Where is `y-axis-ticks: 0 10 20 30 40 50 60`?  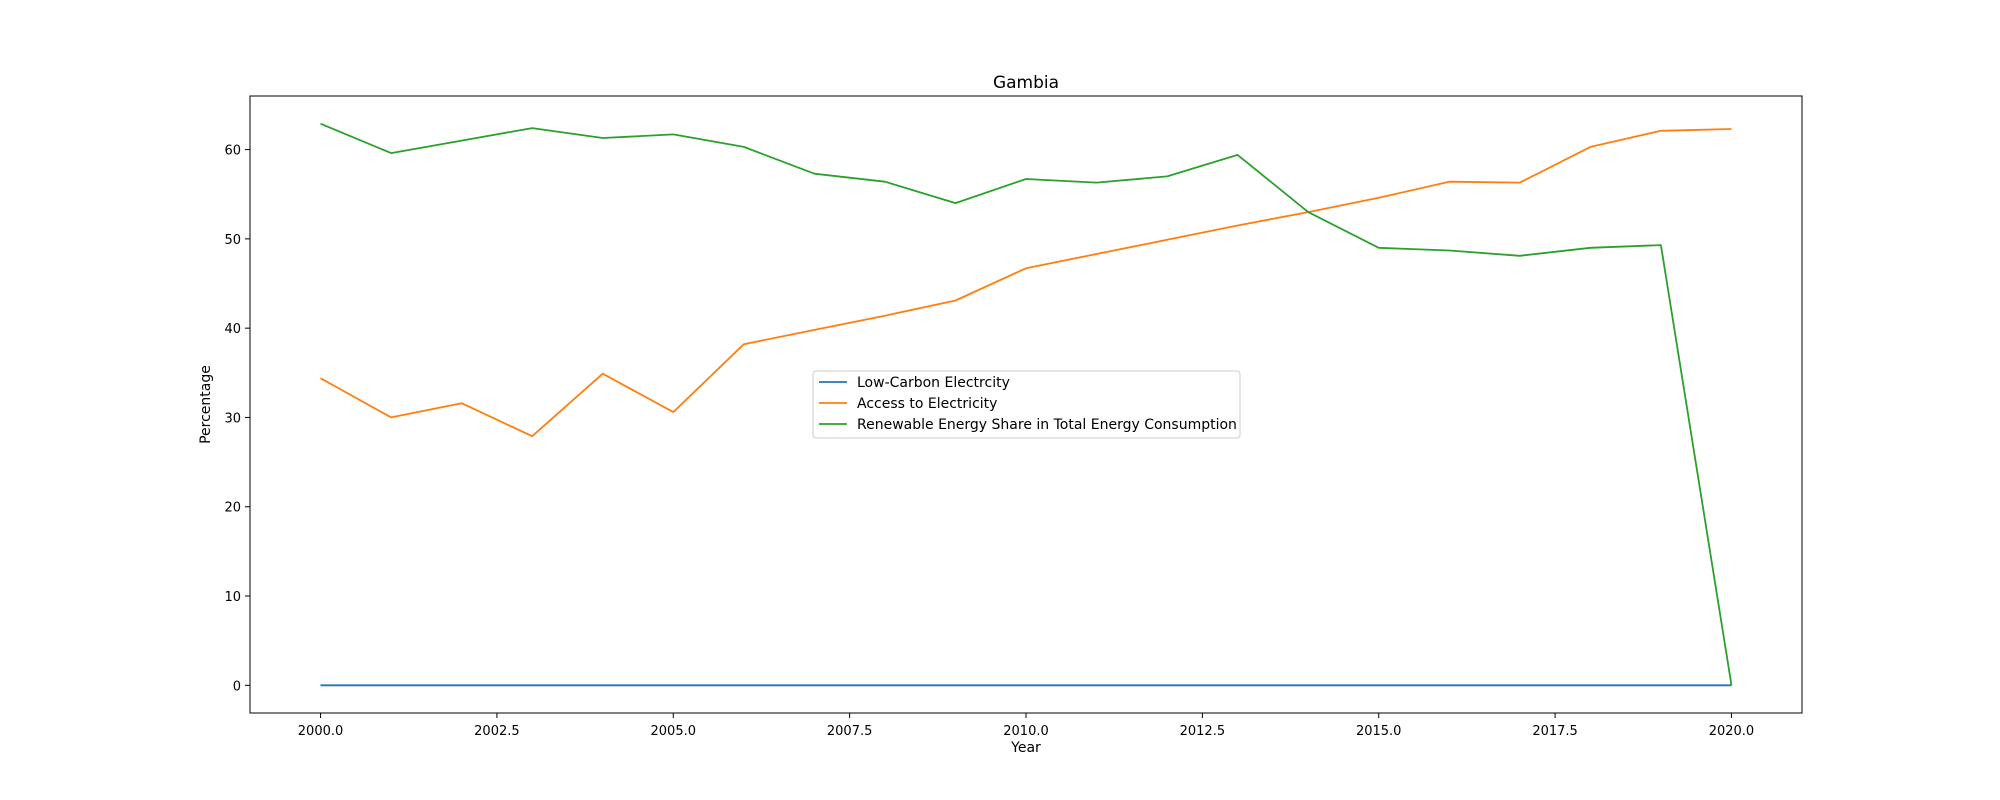
y-axis-ticks: 0 10 20 30 40 50 60 is located at coordinates (237, 419).